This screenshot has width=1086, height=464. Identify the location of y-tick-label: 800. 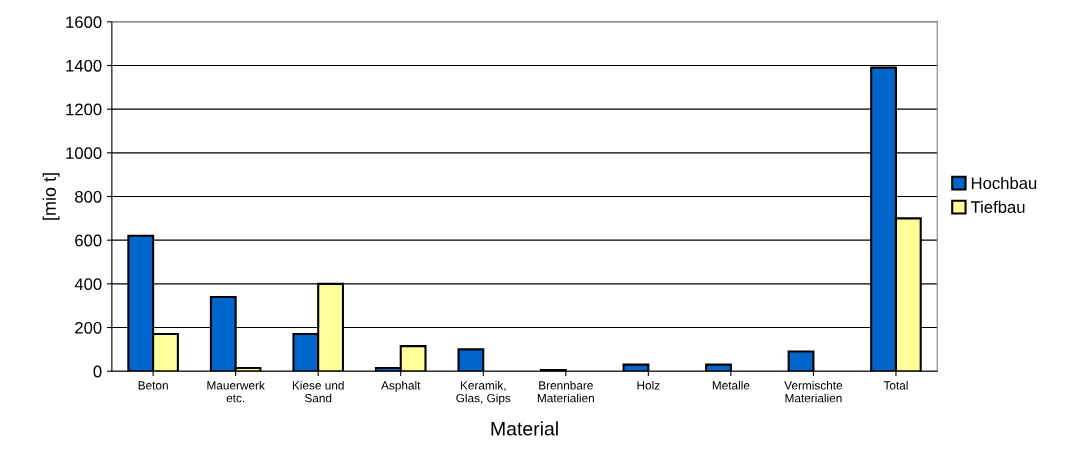
(88, 196).